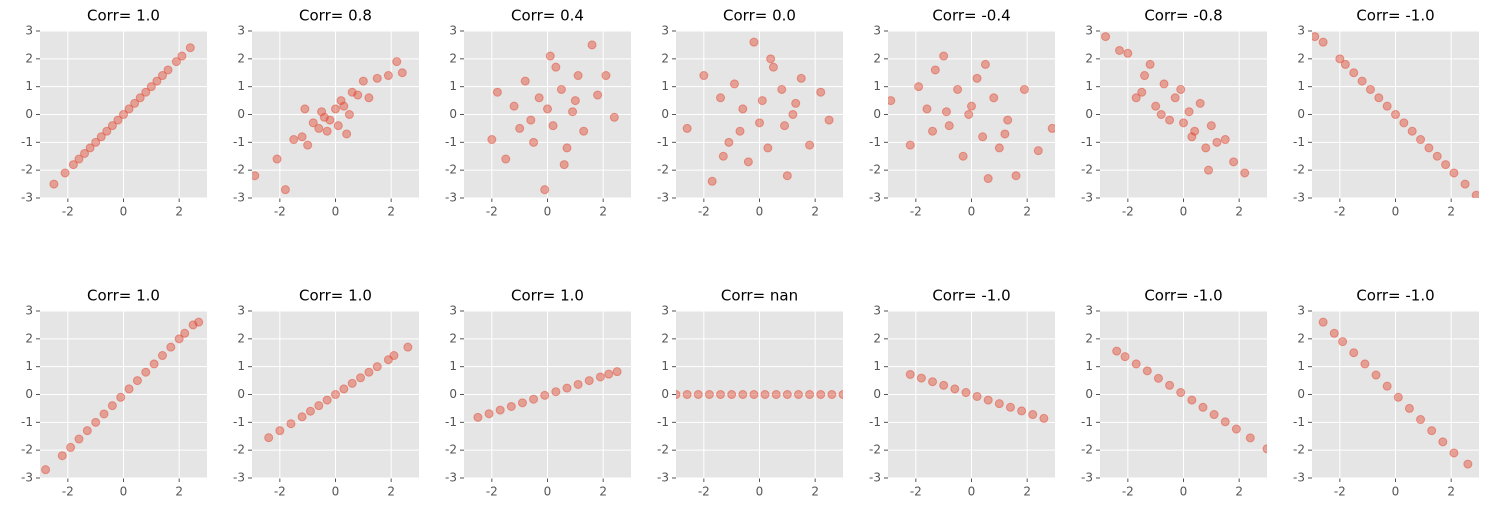 This screenshot has width=1489, height=511. I want to click on y-tick-label: 0, so click(29, 394).